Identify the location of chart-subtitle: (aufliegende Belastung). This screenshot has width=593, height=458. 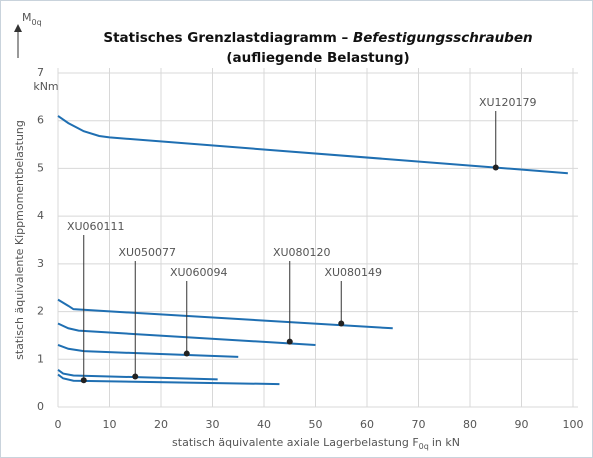
(317, 58).